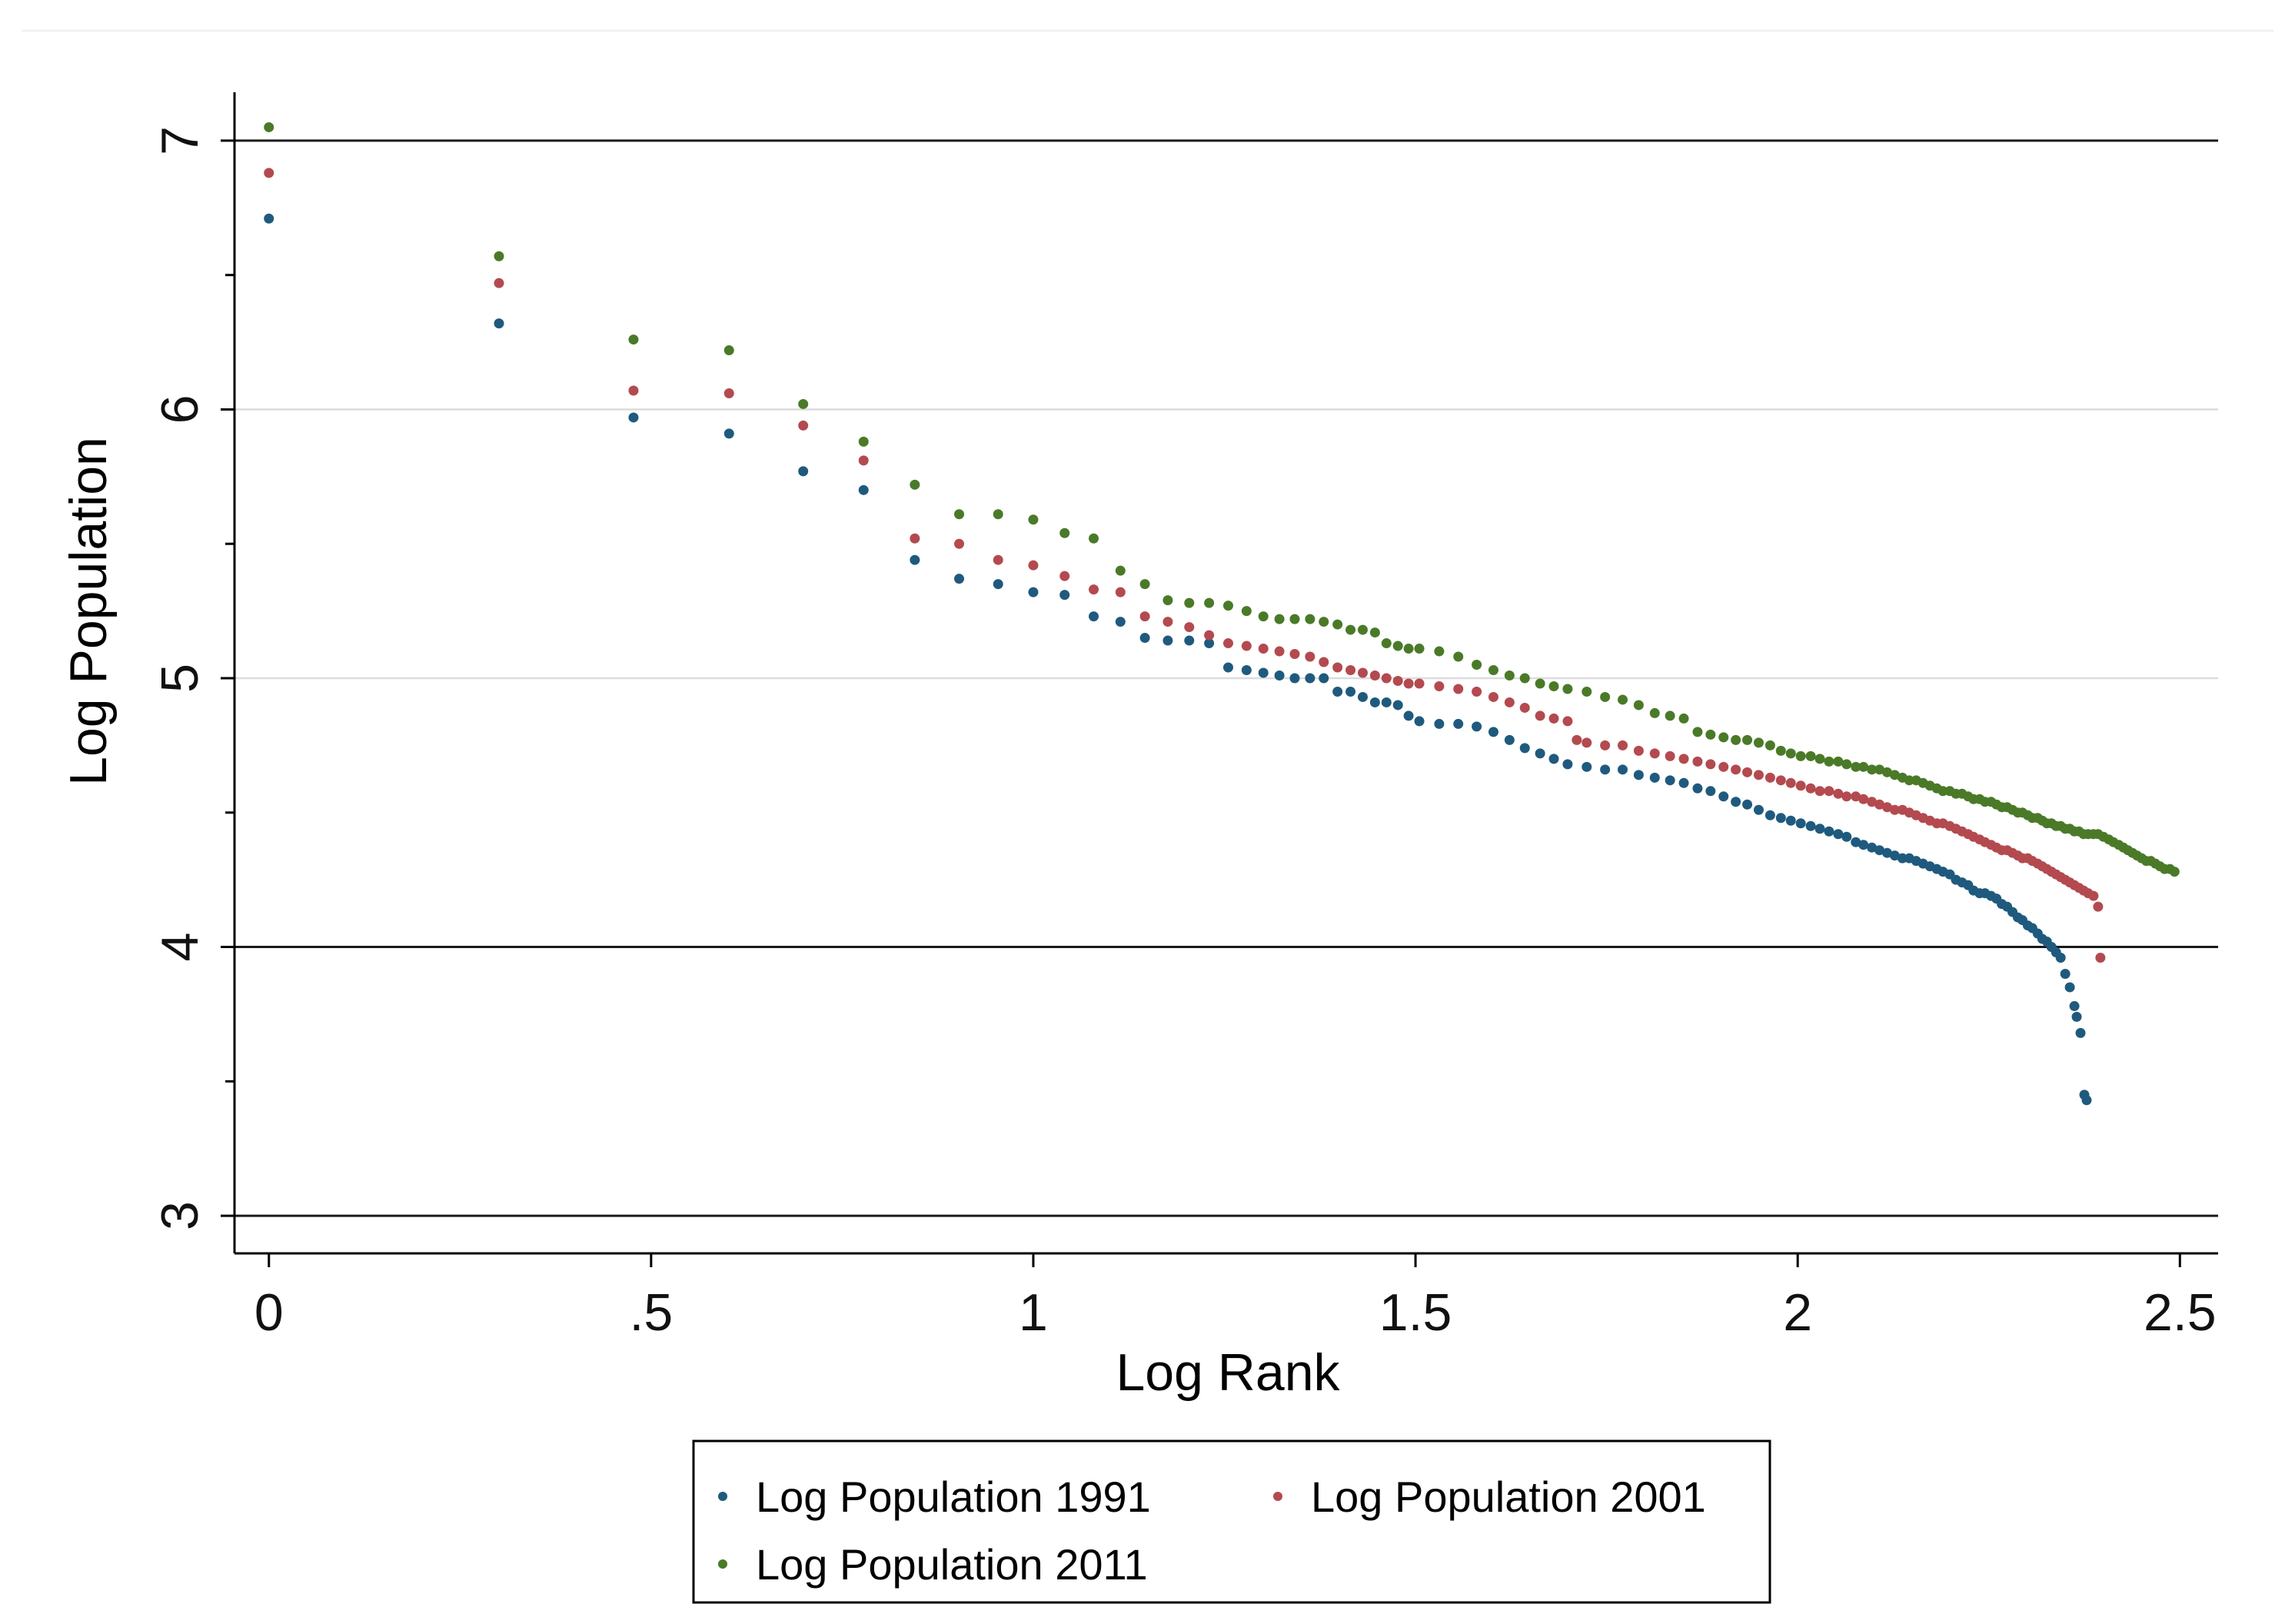 The height and width of the screenshot is (1624, 2295). I want to click on legend-marker-2011, so click(722, 1564).